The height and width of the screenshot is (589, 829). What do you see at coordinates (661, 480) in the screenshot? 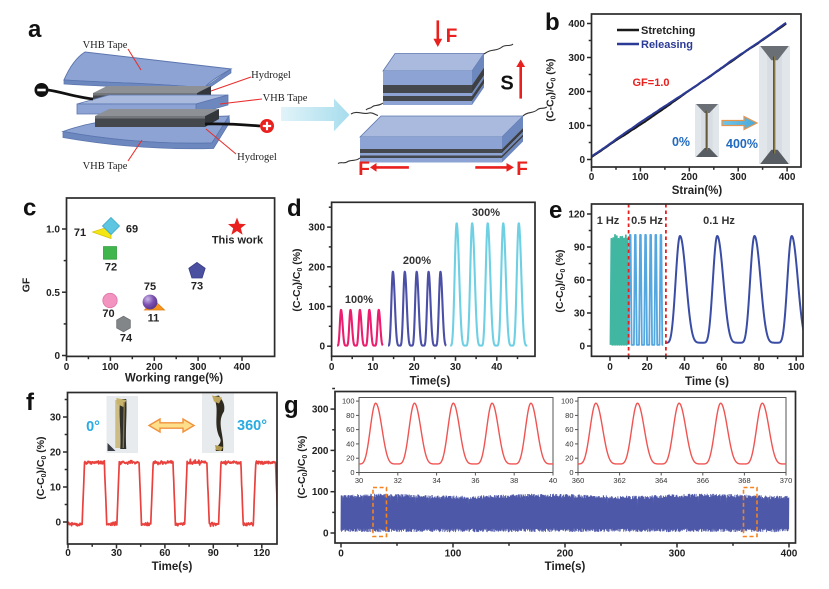
I see `svg-text: 364` at bounding box center [661, 480].